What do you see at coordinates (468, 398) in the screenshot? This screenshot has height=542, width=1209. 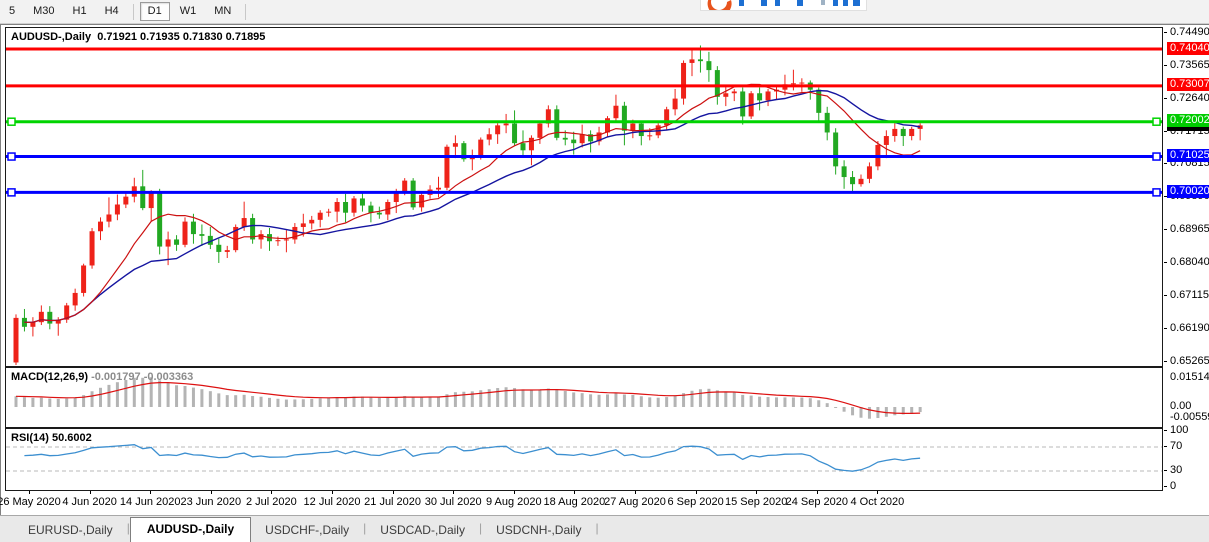 I see `macd-signal-line` at bounding box center [468, 398].